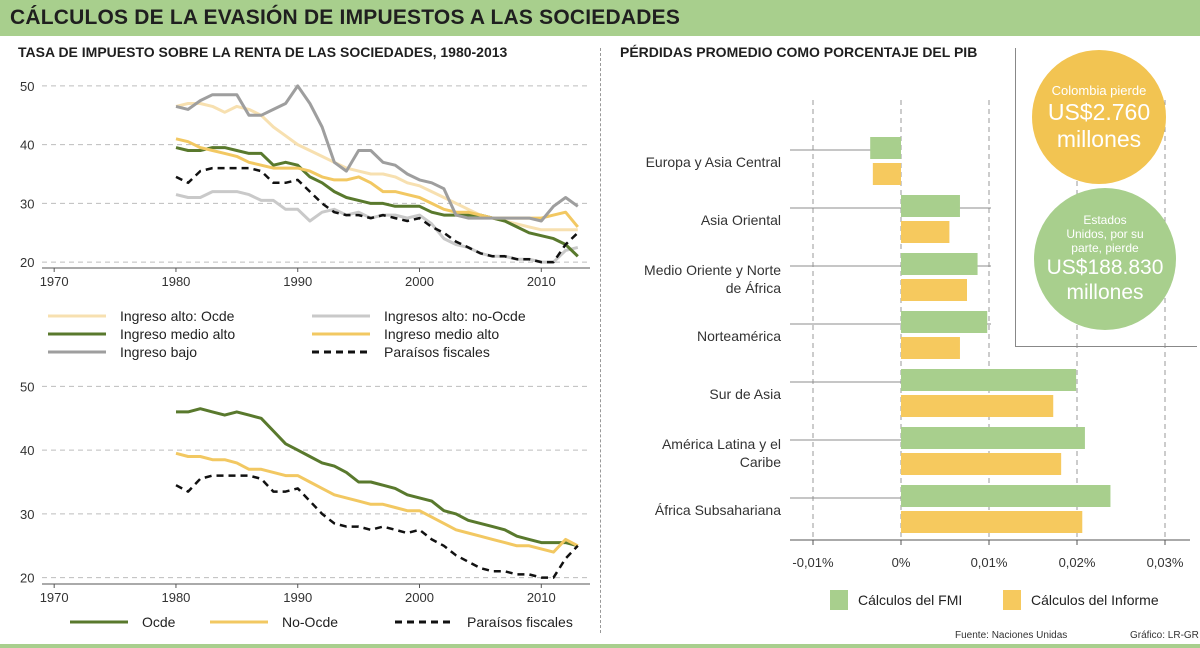 This screenshot has height=648, width=1200. I want to click on x-tick-label: 0%, so click(901, 562).